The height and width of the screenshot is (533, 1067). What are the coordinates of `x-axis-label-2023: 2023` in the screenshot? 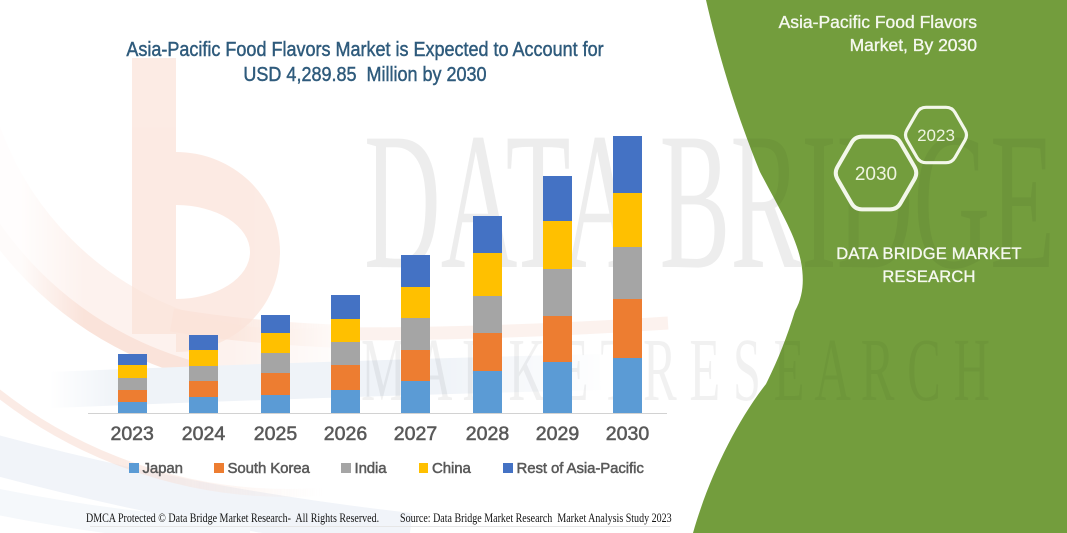 It's located at (132, 434).